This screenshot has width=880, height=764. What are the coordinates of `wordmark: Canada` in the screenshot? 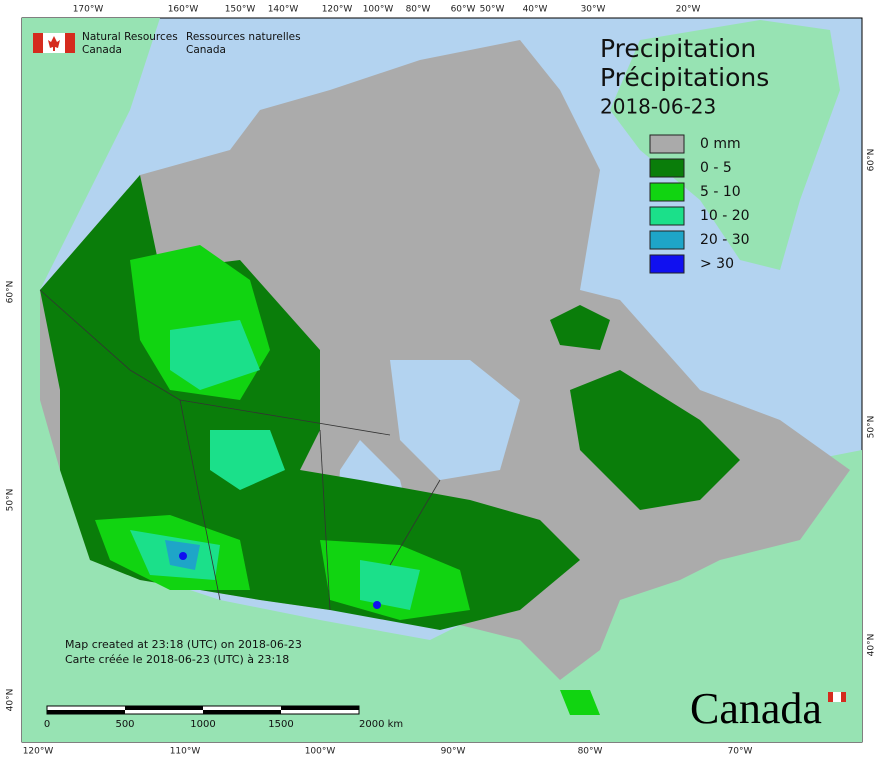 It's located at (756, 708).